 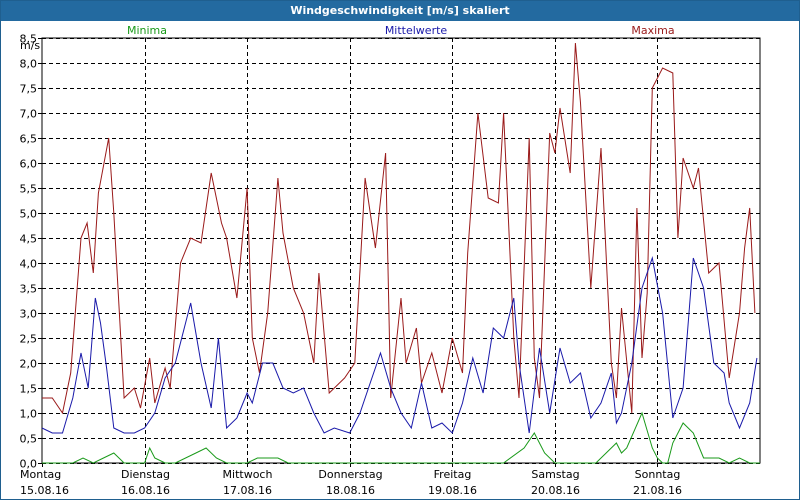 What do you see at coordinates (452, 490) in the screenshot?
I see `x-date-label: 19.08.16` at bounding box center [452, 490].